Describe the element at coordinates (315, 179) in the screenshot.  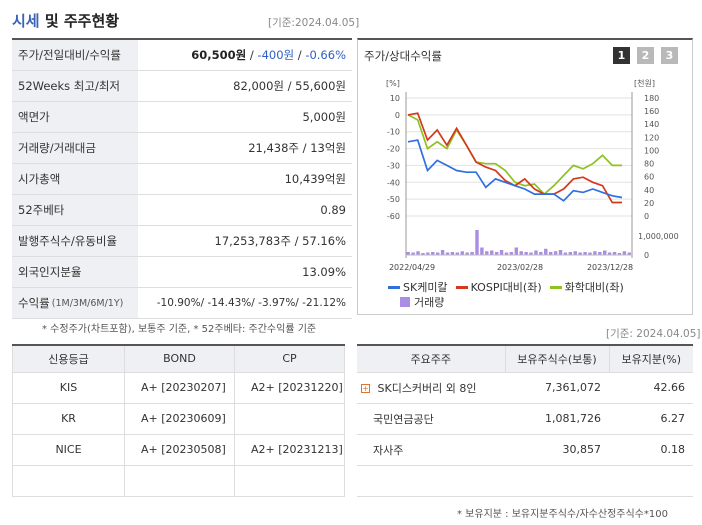
I see `row-value: 10,439억원` at that location.